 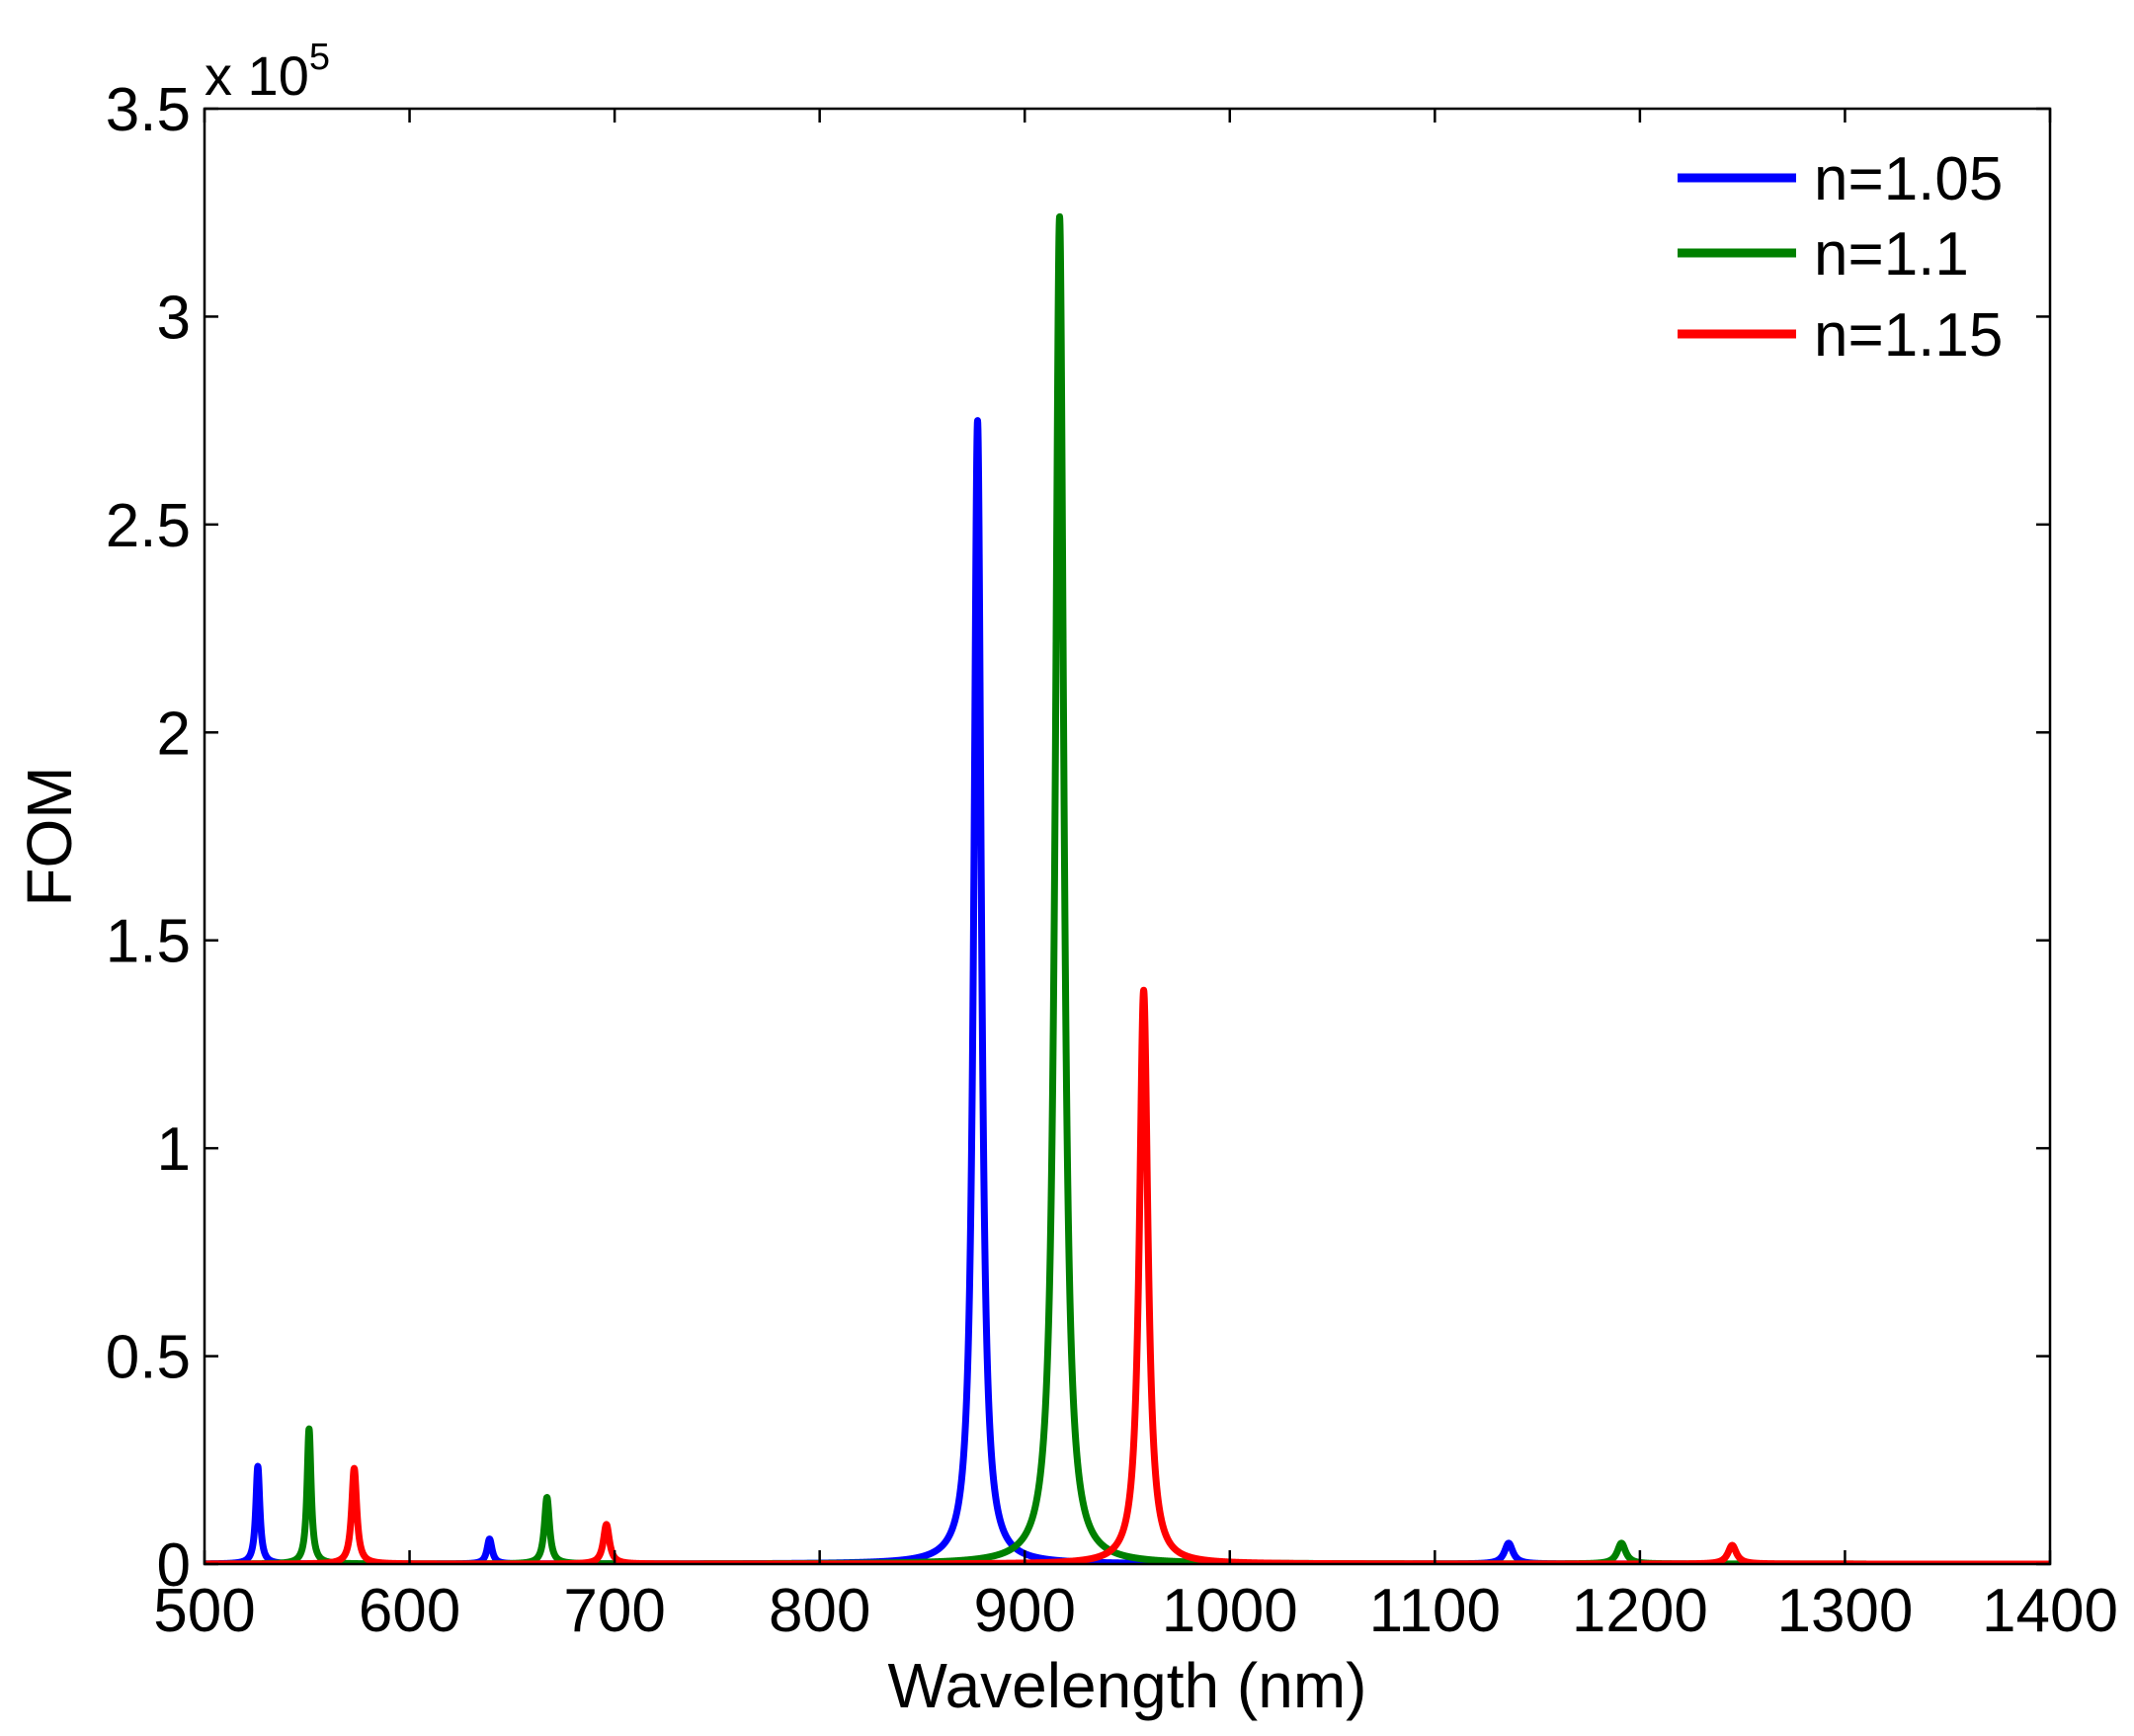 I want to click on y-axis-exponent: x 105, so click(x=267, y=72).